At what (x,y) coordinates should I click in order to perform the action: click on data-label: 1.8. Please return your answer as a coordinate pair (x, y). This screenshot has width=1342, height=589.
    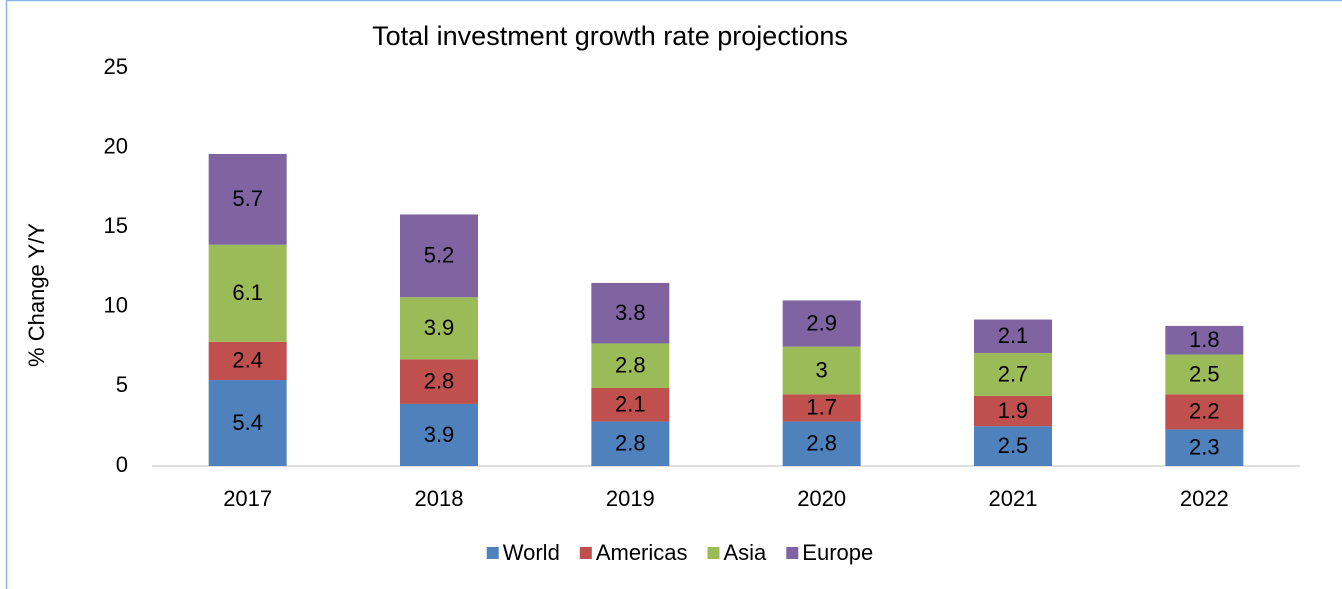
    Looking at the image, I should click on (1204, 339).